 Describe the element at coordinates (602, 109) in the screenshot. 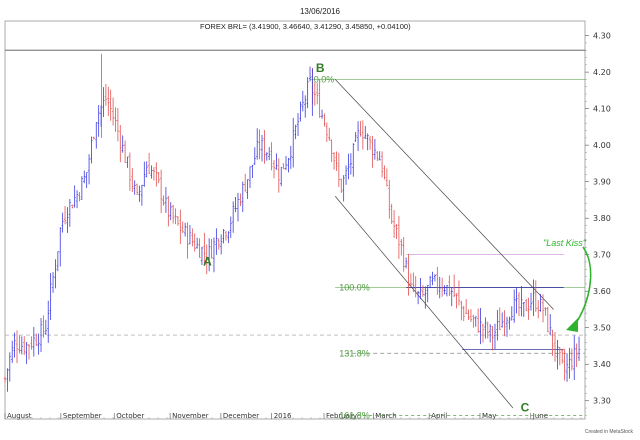

I see `y-tick-label: 4.10` at that location.